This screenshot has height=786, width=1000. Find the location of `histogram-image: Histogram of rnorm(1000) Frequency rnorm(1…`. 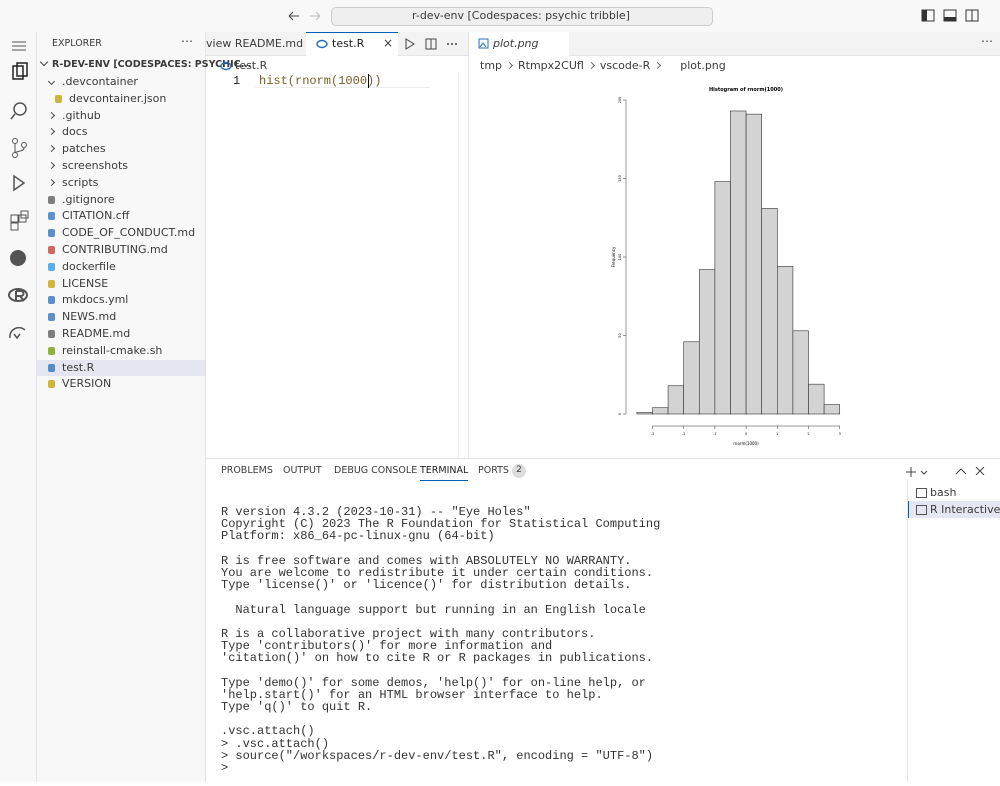

histogram-image: Histogram of rnorm(1000) Frequency rnorm(1… is located at coordinates (726, 266).